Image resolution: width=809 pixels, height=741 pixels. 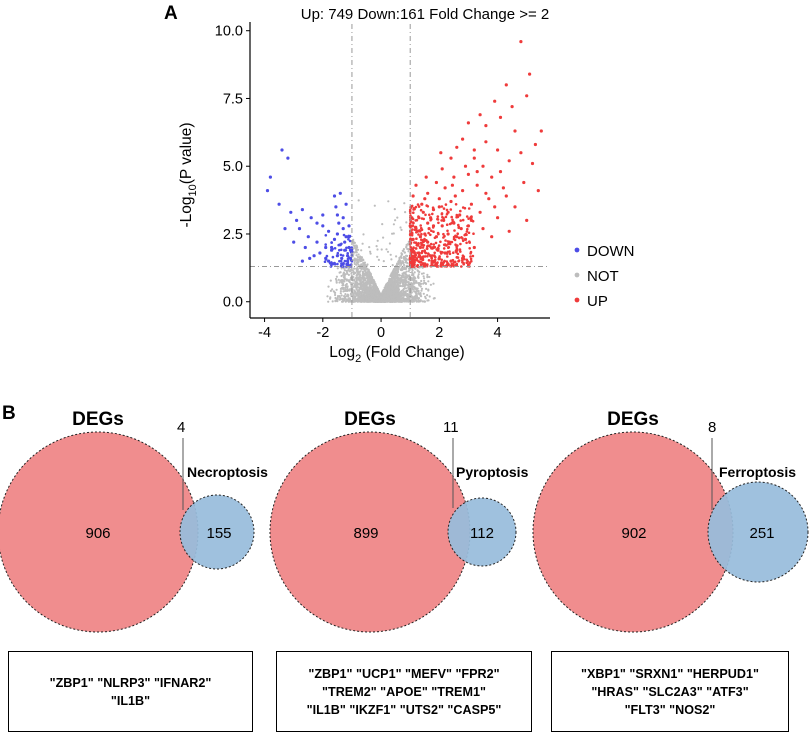 I want to click on gene-line: "ZBP1" "UCP1" "MEFV" "FPR2", so click(x=404, y=673).